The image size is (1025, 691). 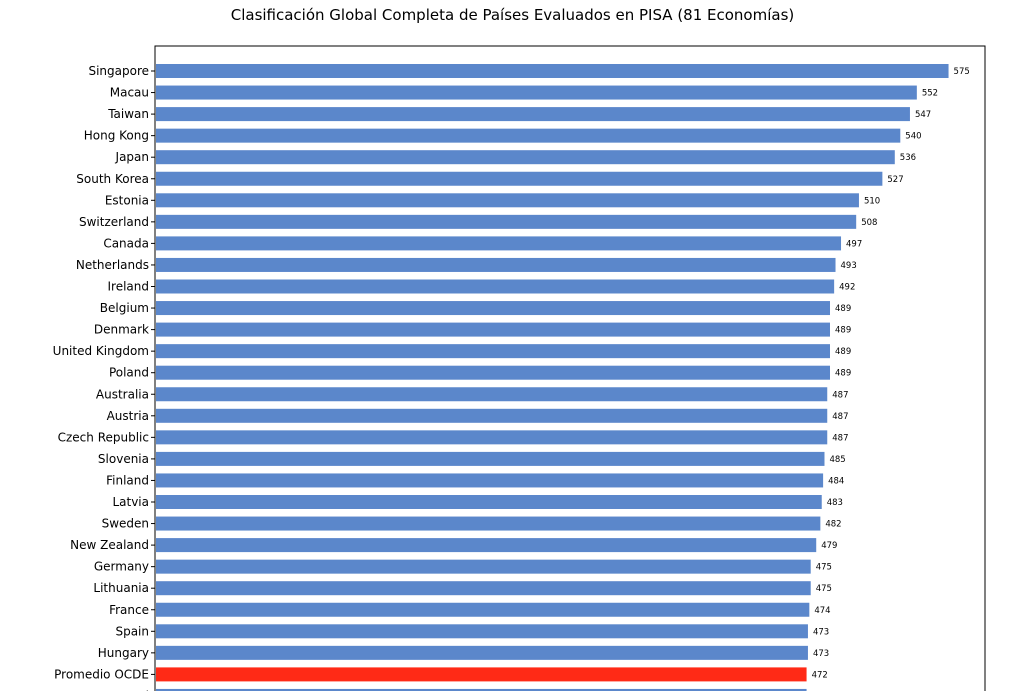 What do you see at coordinates (130, 502) in the screenshot?
I see `y-tick-label: Latvia` at bounding box center [130, 502].